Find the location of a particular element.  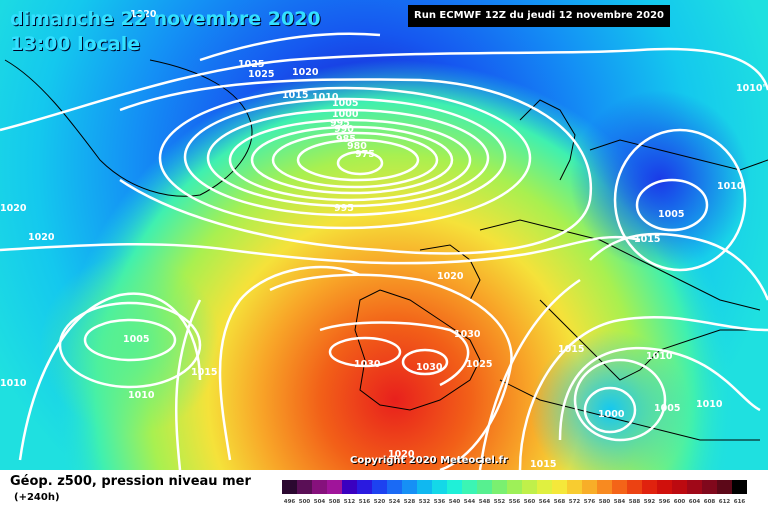

scale-label: 544 is located at coordinates (470, 502).